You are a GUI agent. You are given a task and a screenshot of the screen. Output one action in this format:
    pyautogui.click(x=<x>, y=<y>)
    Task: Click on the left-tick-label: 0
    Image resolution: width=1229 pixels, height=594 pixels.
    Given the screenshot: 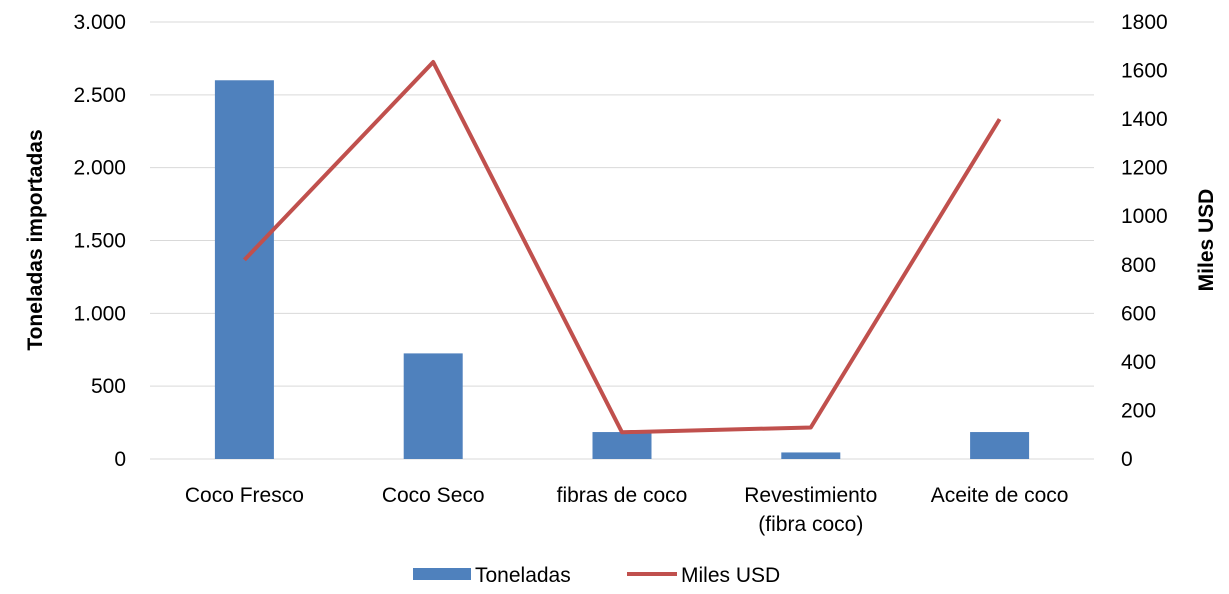 What is the action you would take?
    pyautogui.click(x=120, y=459)
    